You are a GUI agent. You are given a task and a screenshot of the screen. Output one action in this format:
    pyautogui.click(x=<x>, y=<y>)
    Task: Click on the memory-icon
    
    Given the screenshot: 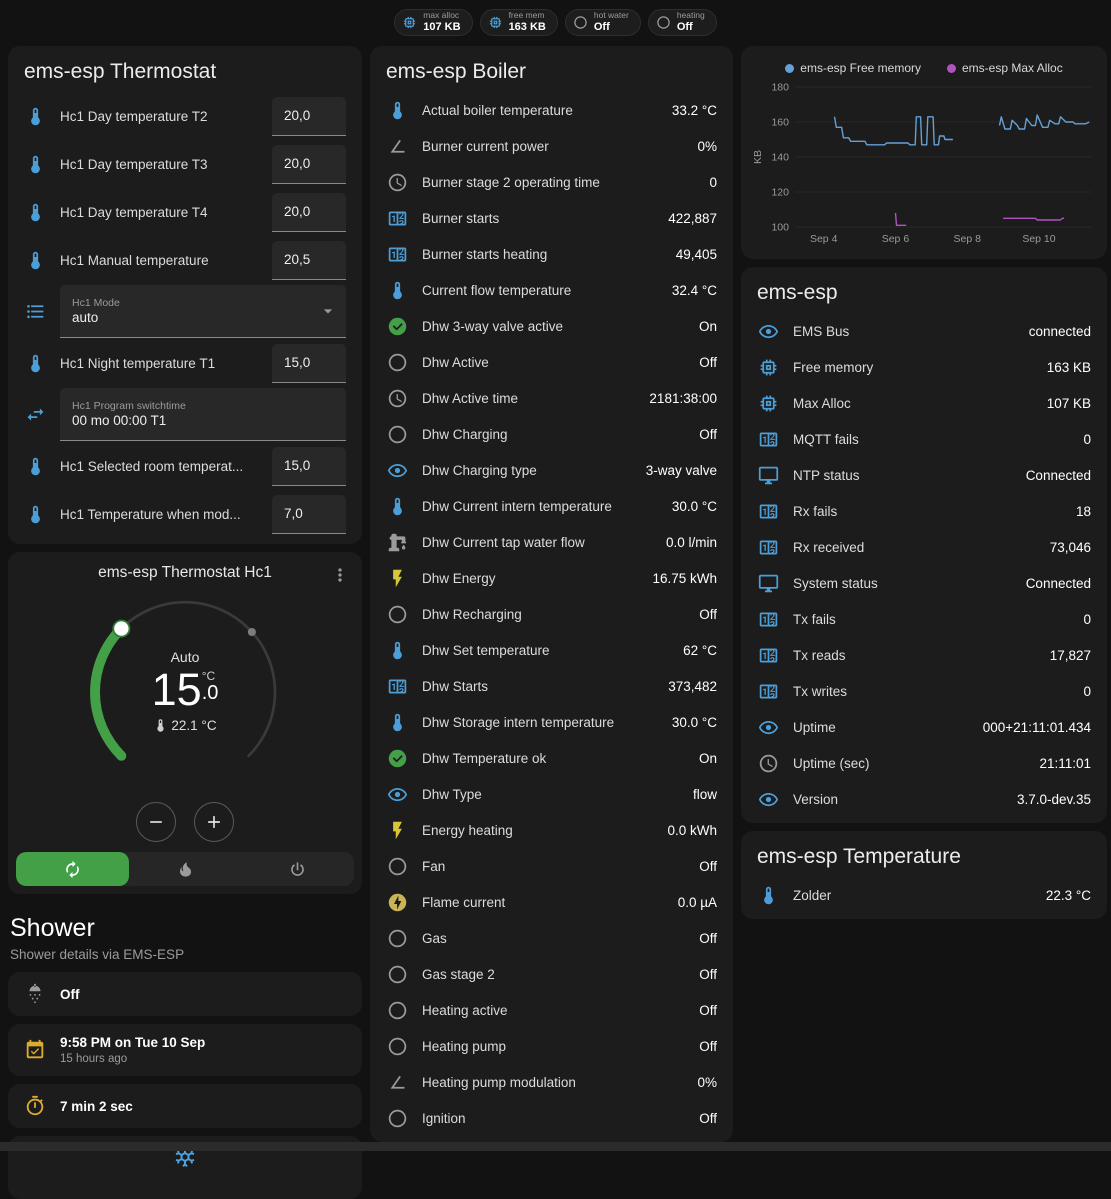 What is the action you would take?
    pyautogui.click(x=495, y=22)
    